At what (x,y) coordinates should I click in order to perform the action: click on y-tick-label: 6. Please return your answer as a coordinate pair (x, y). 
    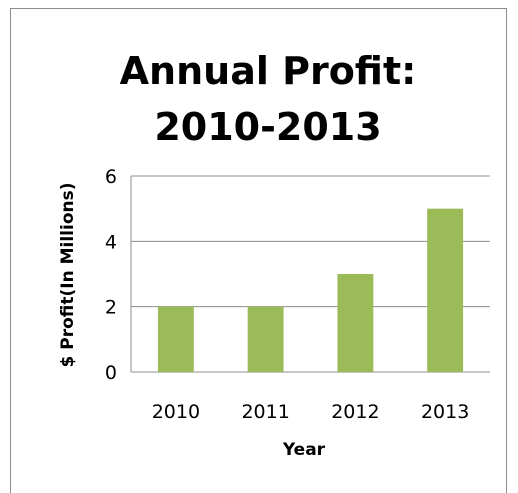
    Looking at the image, I should click on (111, 177).